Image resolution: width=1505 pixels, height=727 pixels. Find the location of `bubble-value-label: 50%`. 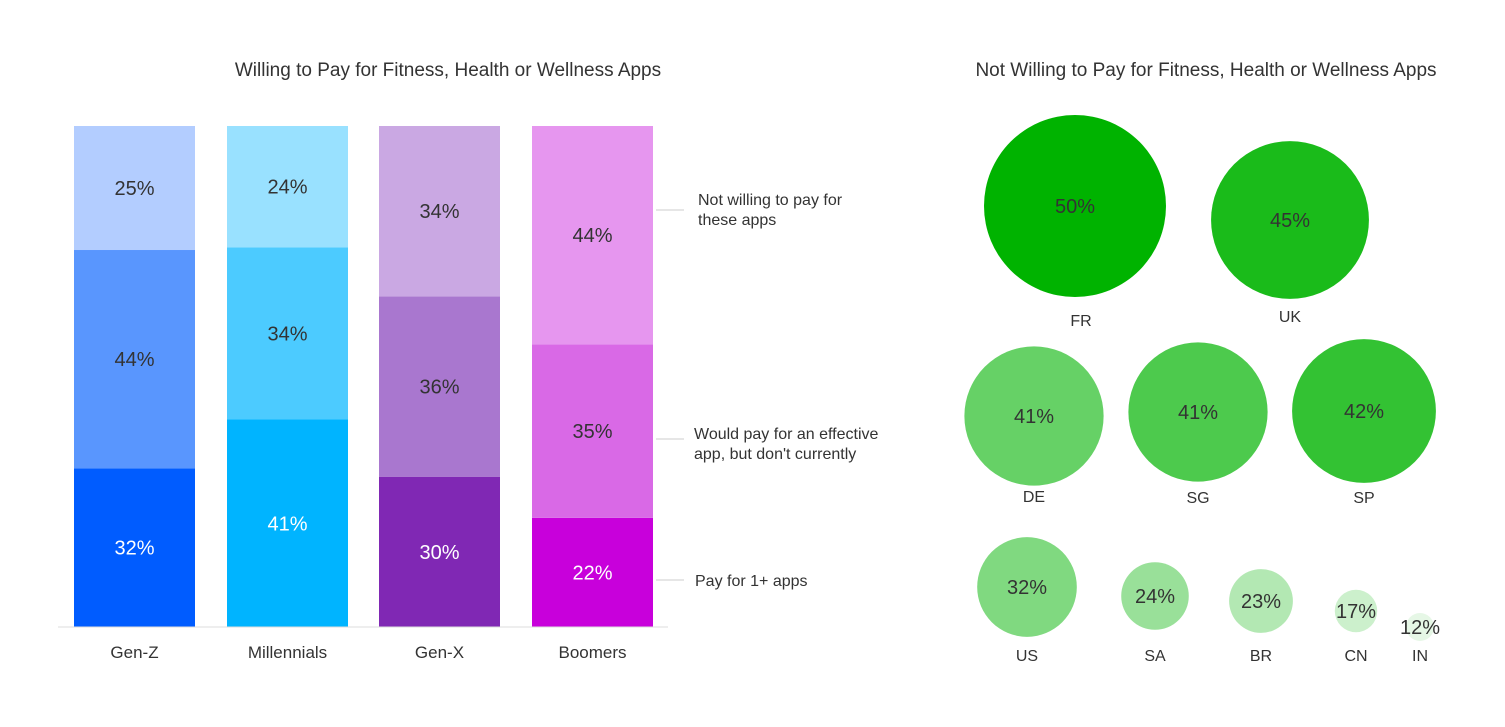

bubble-value-label: 50% is located at coordinates (1075, 207).